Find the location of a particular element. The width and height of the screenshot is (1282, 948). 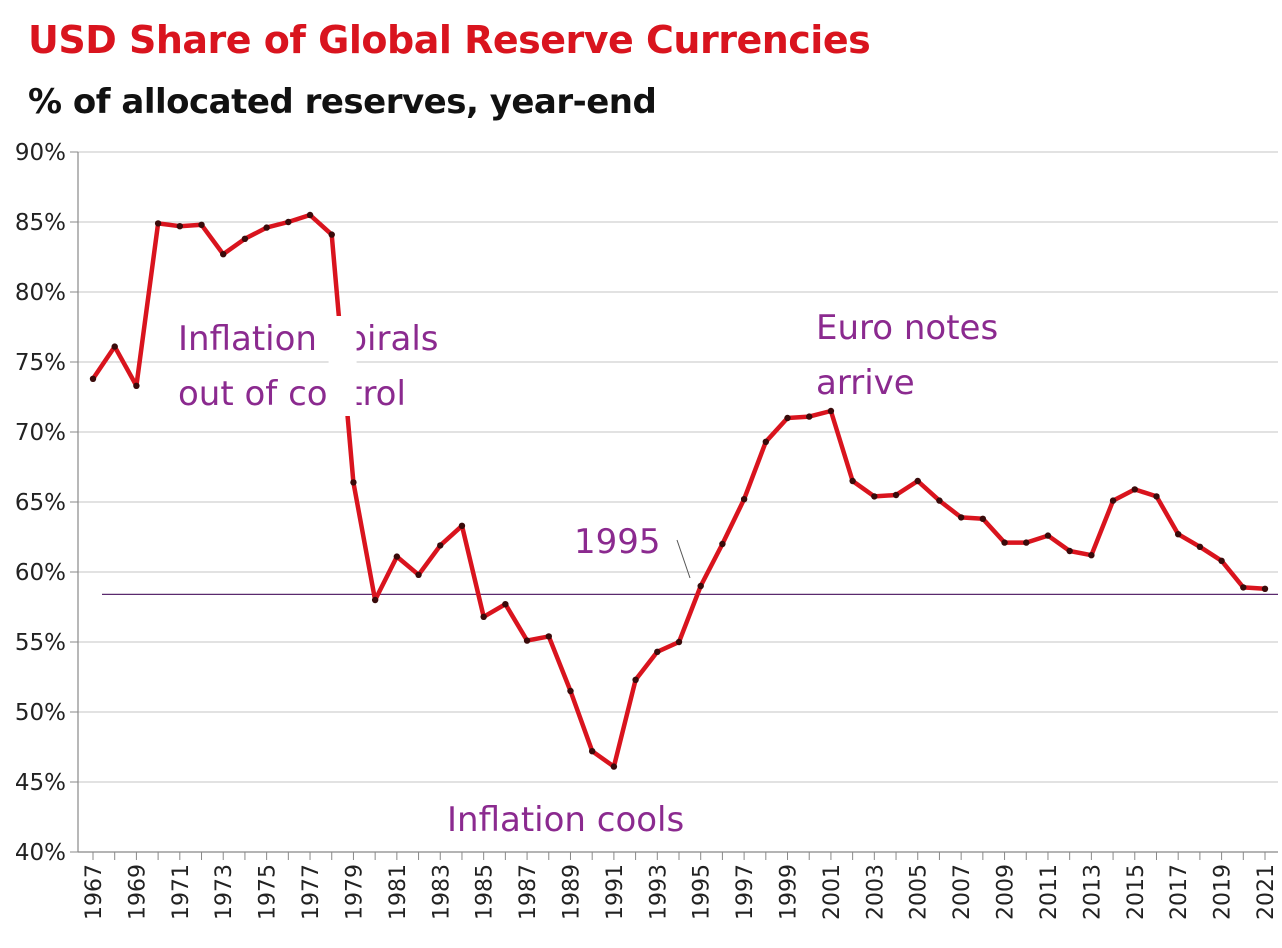

annotation-inflation-cools: Inflation cools is located at coordinates (565, 820).